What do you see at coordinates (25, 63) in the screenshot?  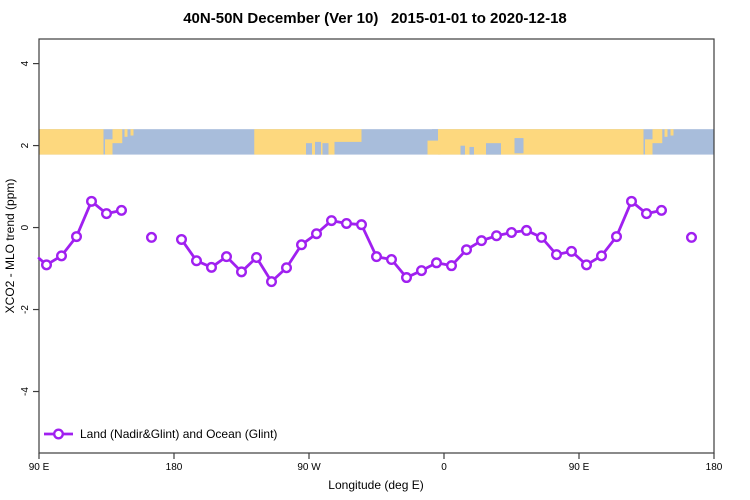 I see `y-tick-label: 4` at bounding box center [25, 63].